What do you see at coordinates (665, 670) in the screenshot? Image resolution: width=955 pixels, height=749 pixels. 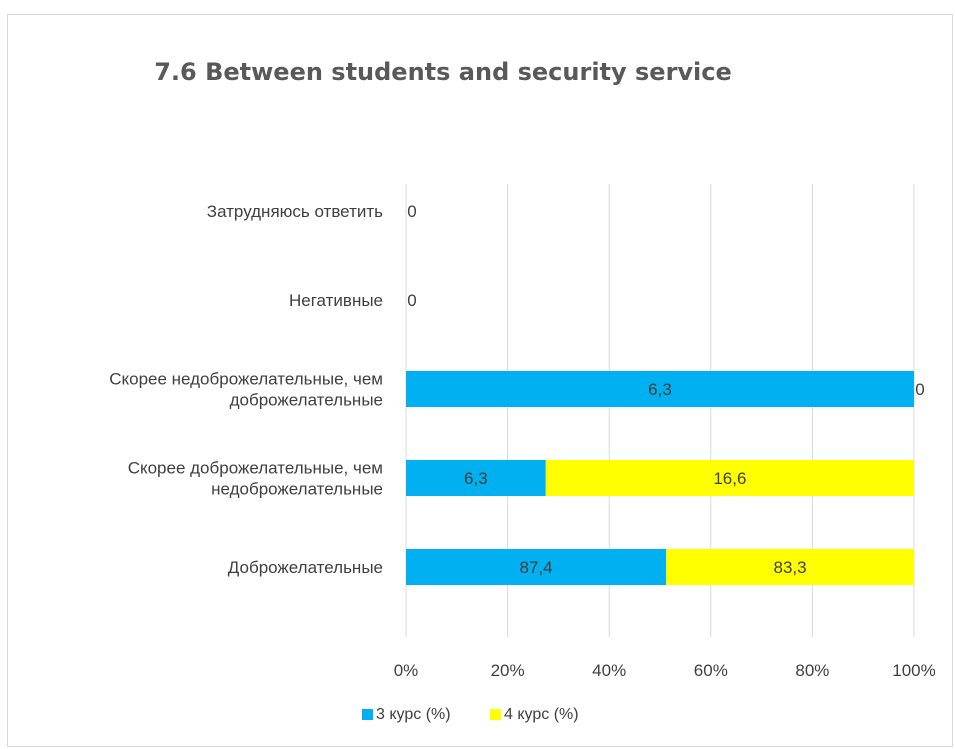 I see `x-axis-ticks: 0% 20% 40% 60% 80% 100%` at bounding box center [665, 670].